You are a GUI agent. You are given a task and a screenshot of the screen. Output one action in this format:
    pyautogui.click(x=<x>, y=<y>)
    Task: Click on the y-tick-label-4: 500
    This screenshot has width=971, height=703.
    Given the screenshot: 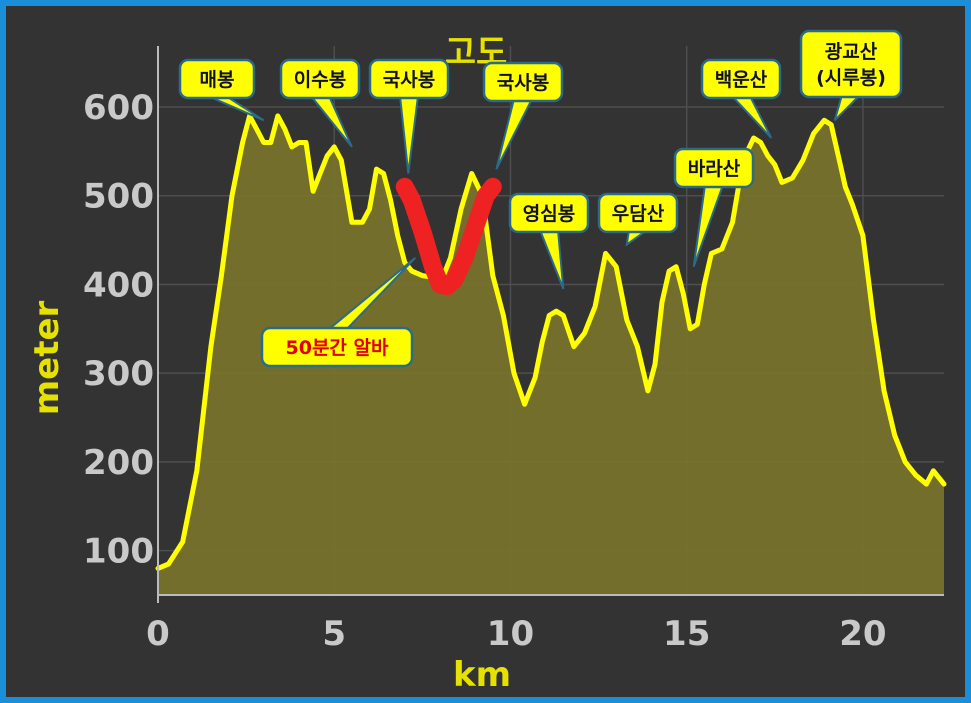 What is the action you would take?
    pyautogui.click(x=118, y=197)
    